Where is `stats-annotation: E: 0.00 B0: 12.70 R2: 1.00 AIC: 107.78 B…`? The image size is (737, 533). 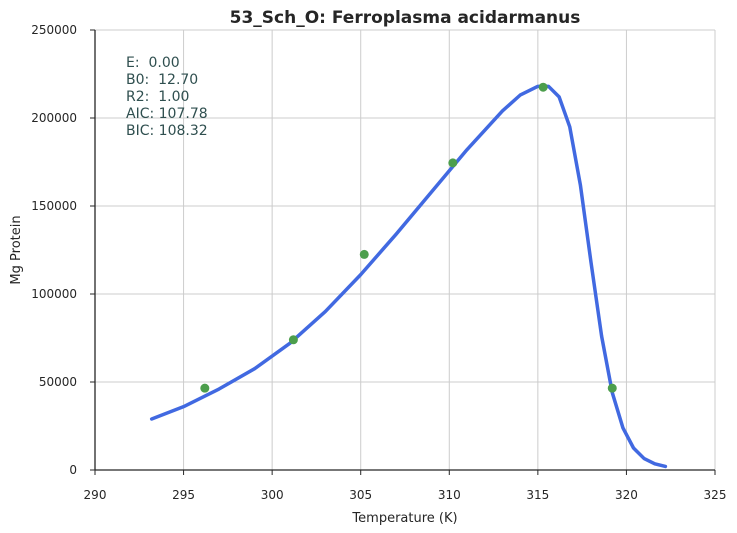 stats-annotation: E: 0.00 B0: 12.70 R2: 1.00 AIC: 107.78 B… is located at coordinates (167, 97).